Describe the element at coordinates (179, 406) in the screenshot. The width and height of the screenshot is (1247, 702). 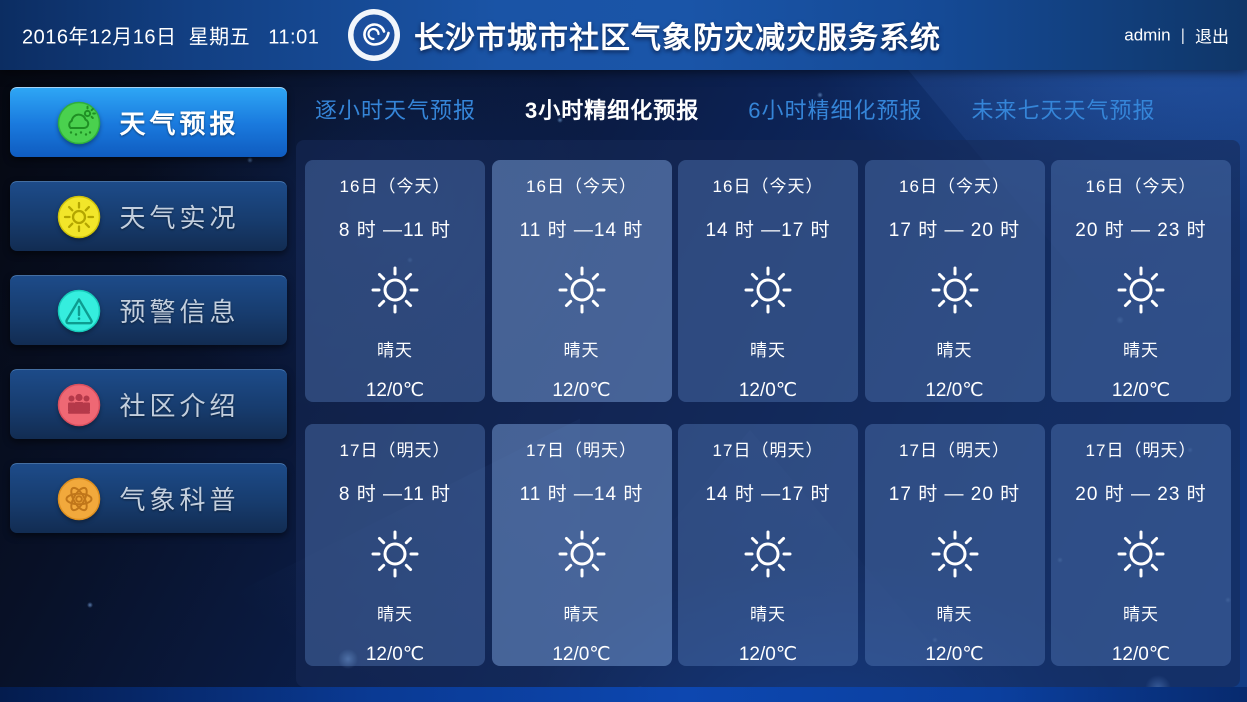
I see `sidebar-item-label: 社区介绍` at that location.